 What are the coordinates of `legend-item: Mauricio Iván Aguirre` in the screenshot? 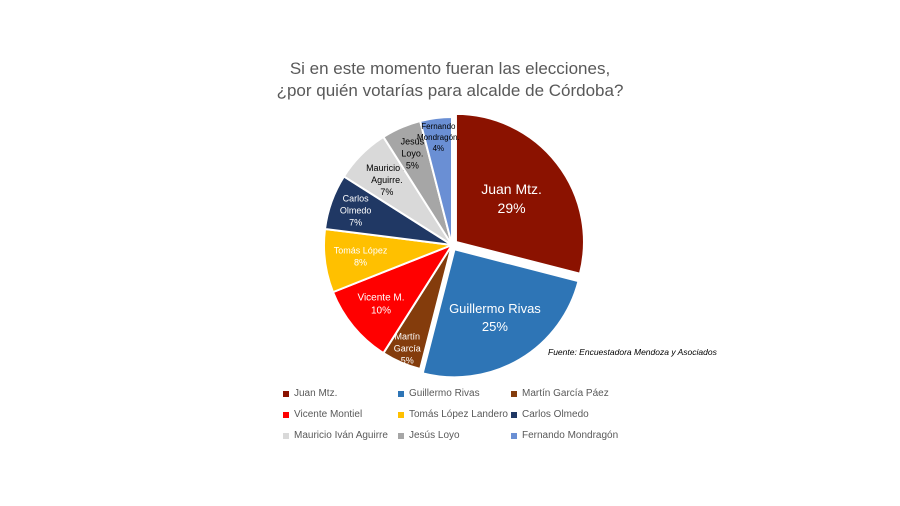 It's located at (335, 435).